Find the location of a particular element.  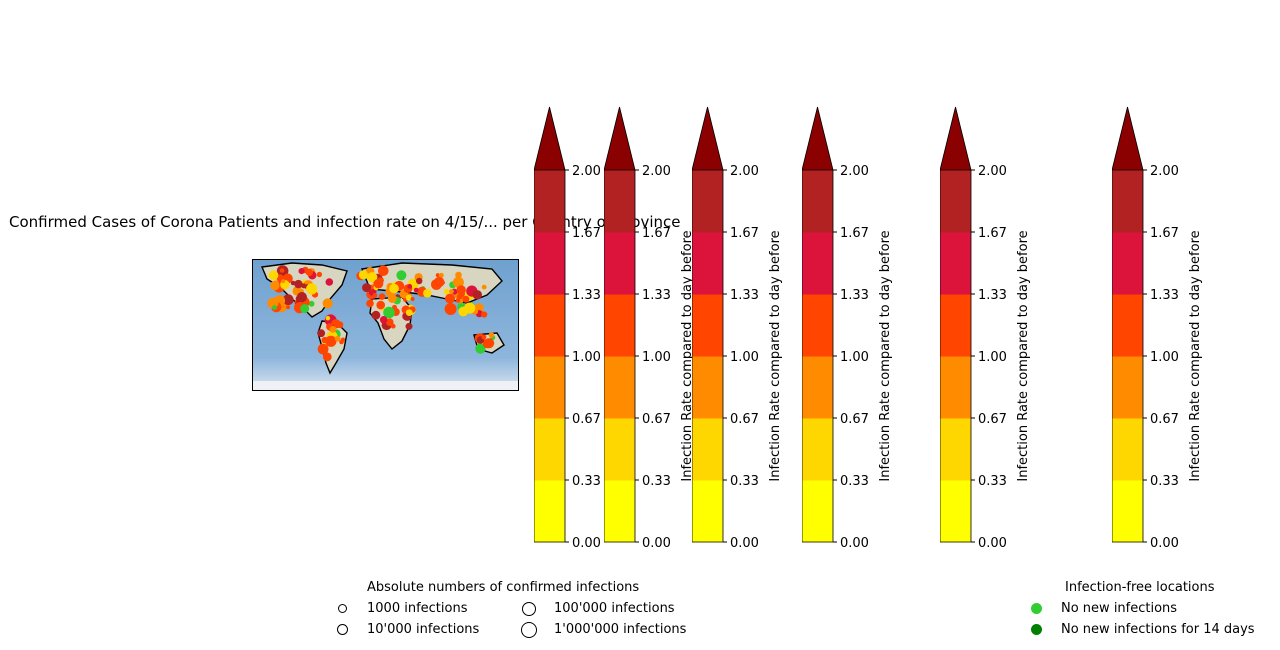

no-new-infections-dot is located at coordinates (1036, 608).